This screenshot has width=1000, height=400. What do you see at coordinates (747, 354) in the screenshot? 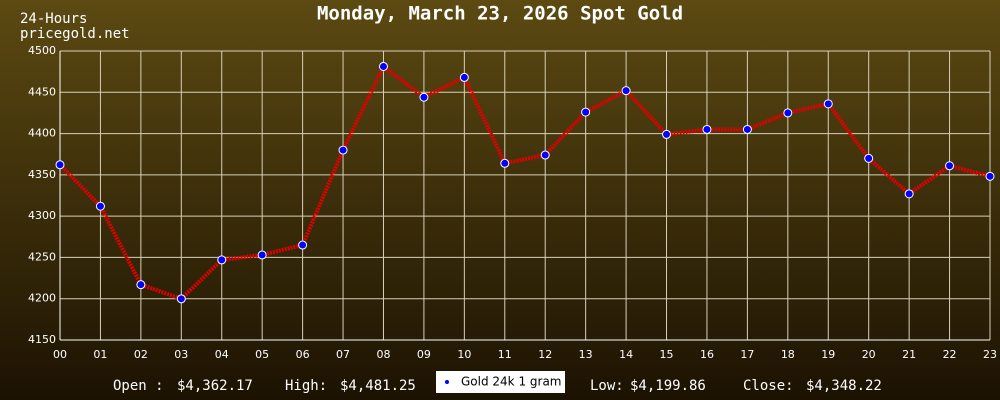
I see `x-tick-label: 17` at bounding box center [747, 354].